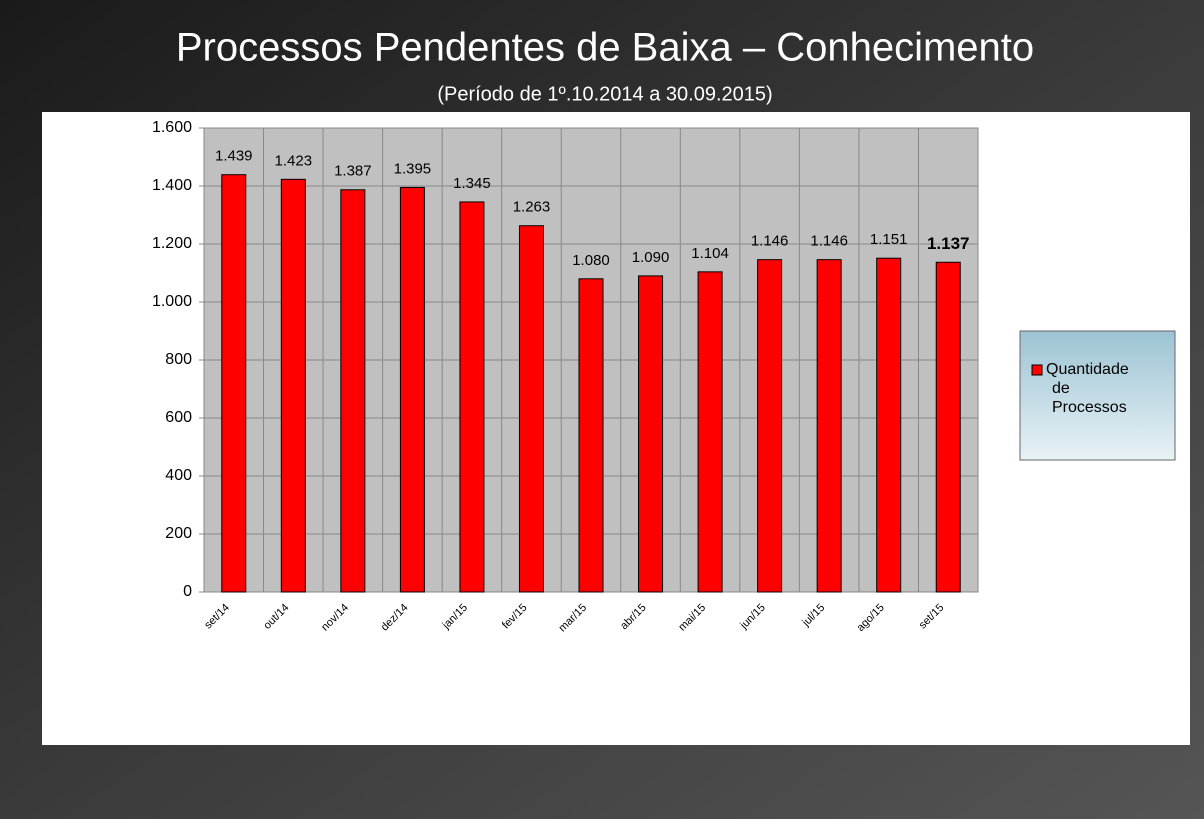  I want to click on data-label: 1.104, so click(710, 253).